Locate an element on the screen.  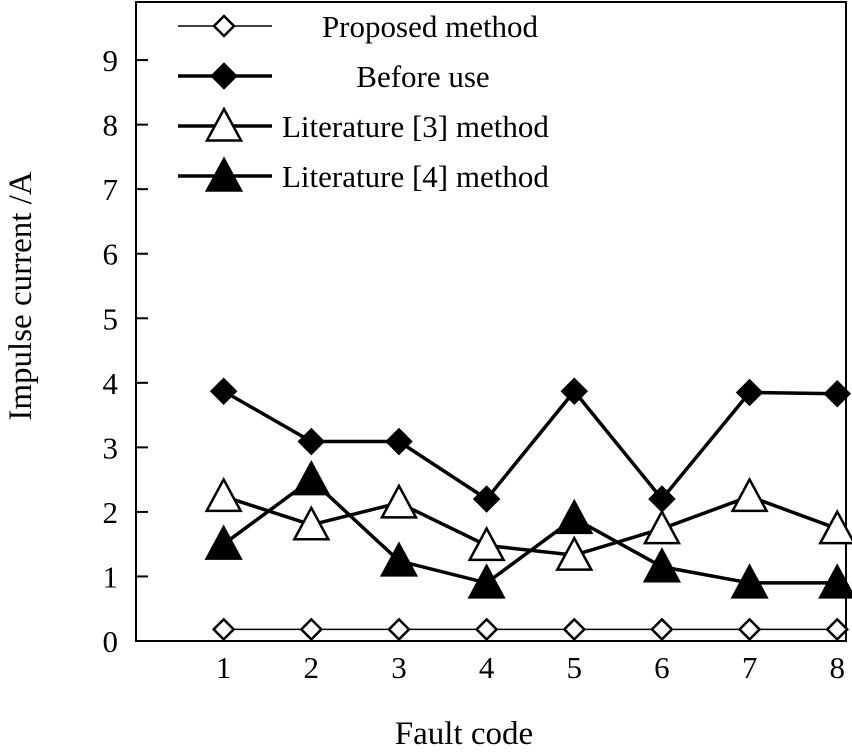
series-literature-4-method is located at coordinates (528, 529).